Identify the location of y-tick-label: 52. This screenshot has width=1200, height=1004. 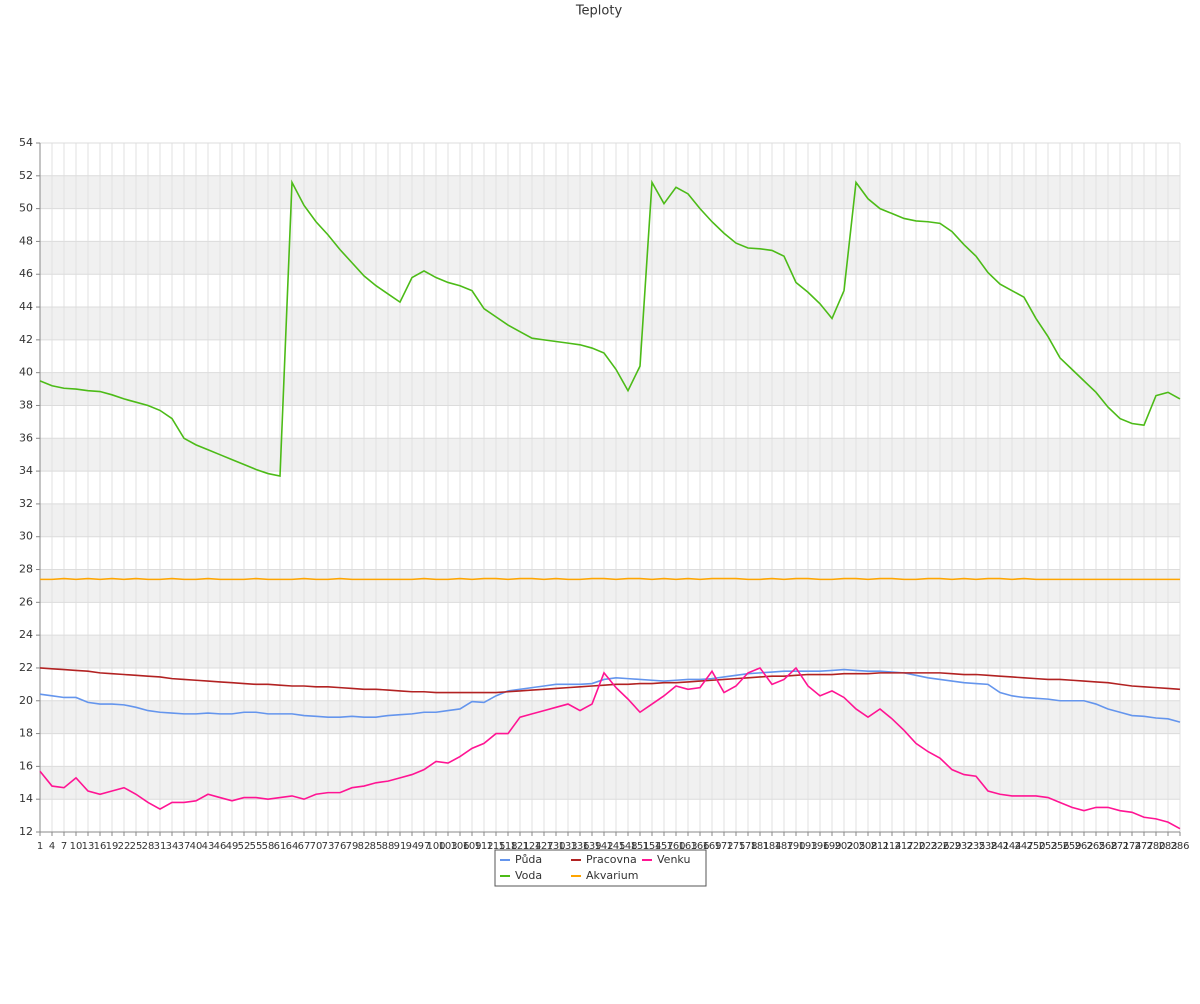
(26, 175).